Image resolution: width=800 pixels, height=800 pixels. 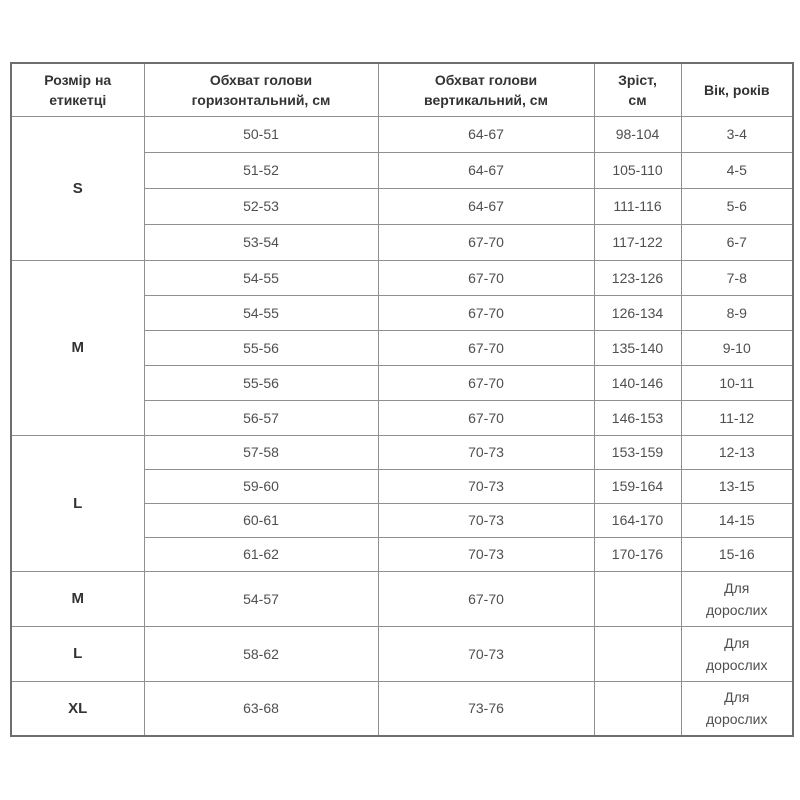 I want to click on cell-height: 98-104, so click(x=637, y=134).